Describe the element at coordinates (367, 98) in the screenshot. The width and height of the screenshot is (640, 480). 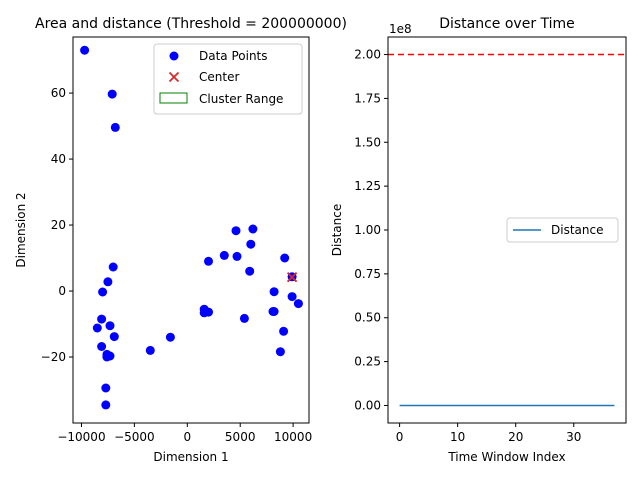
I see `y-tick-label: 1.75` at that location.